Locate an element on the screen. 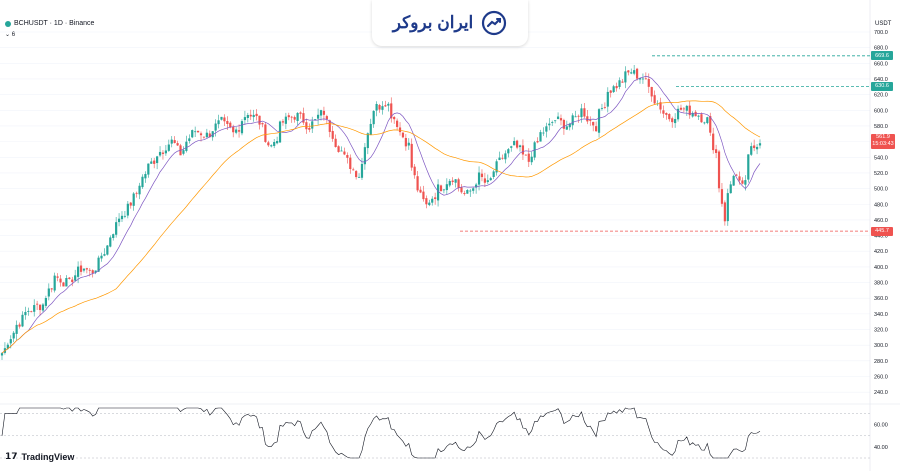 This screenshot has height=471, width=900. price-tick-label: 440.0 is located at coordinates (881, 237).